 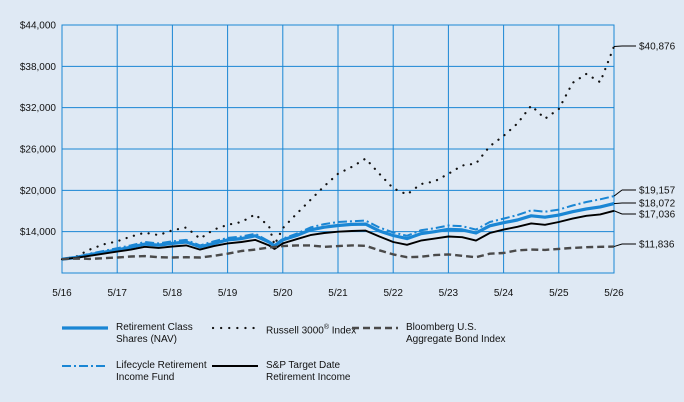 What do you see at coordinates (283, 293) in the screenshot?
I see `x-tick-label: 5/20` at bounding box center [283, 293].